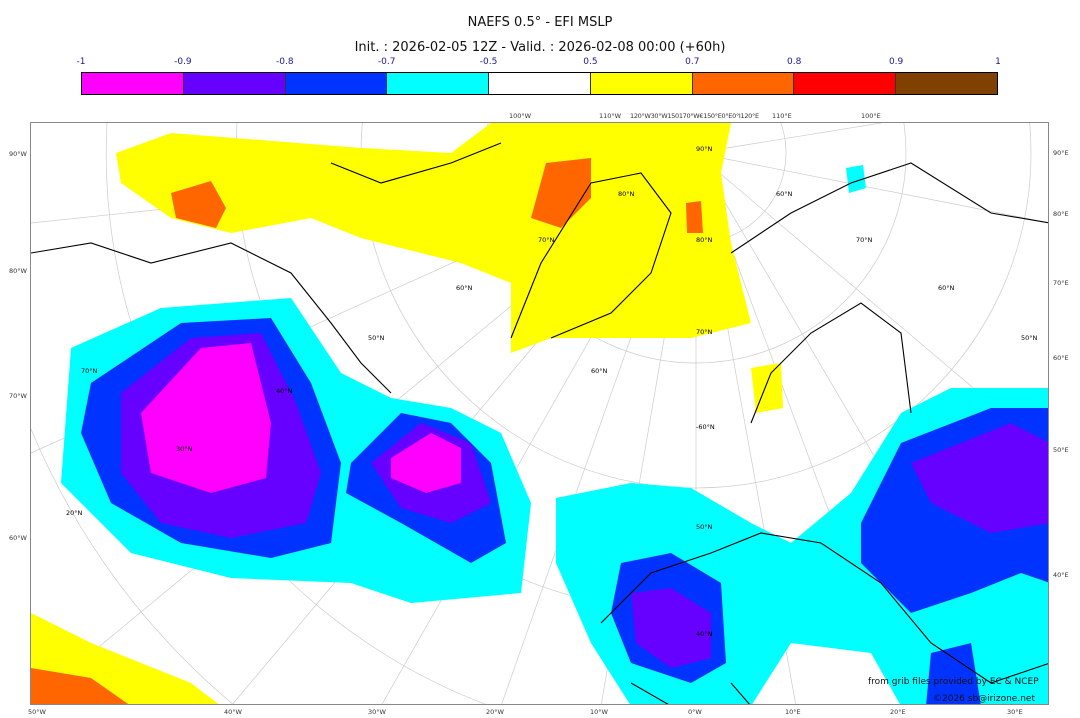  What do you see at coordinates (794, 62) in the screenshot?
I see `colorbar-tick-label: 0.8` at bounding box center [794, 62].